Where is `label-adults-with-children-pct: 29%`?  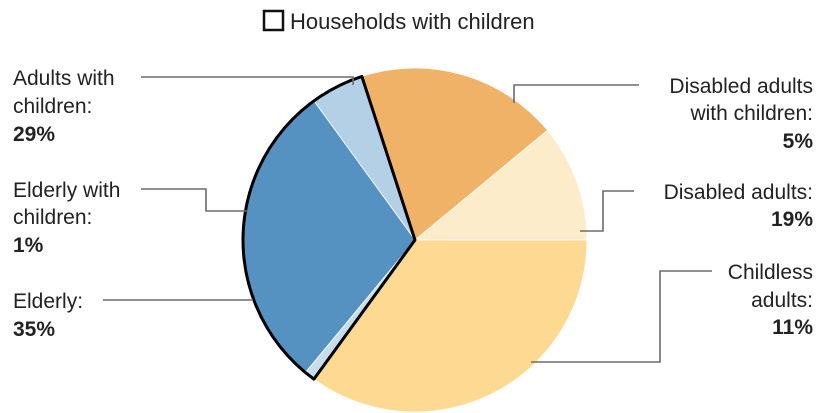 label-adults-with-children-pct: 29% is located at coordinates (34, 134).